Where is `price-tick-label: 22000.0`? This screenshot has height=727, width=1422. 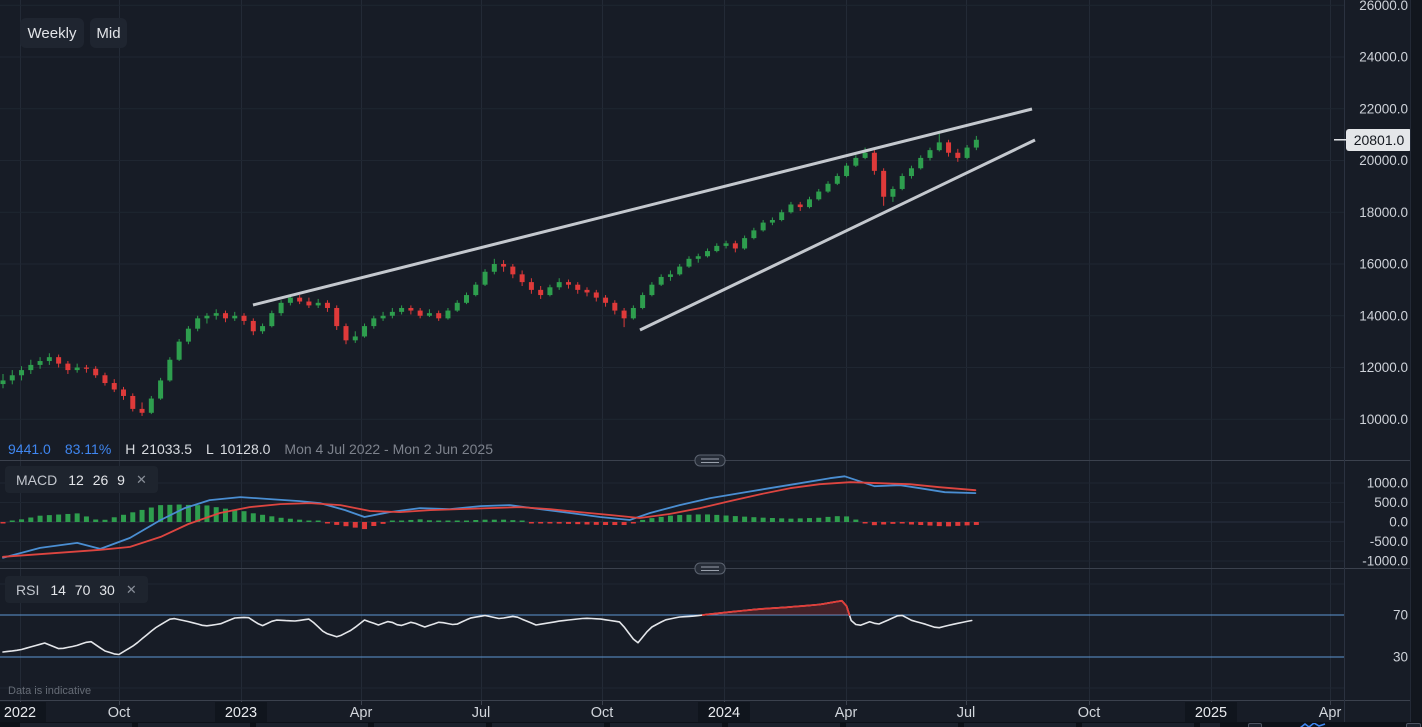
price-tick-label: 22000.0 is located at coordinates (1383, 108).